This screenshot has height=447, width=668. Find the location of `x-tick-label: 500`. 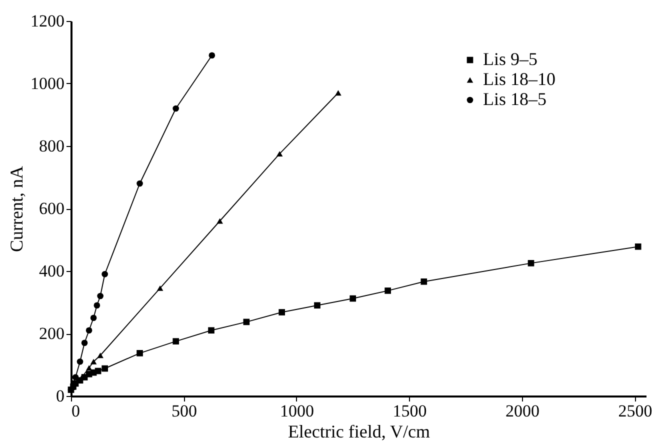

x-tick-label: 500 is located at coordinates (184, 411).